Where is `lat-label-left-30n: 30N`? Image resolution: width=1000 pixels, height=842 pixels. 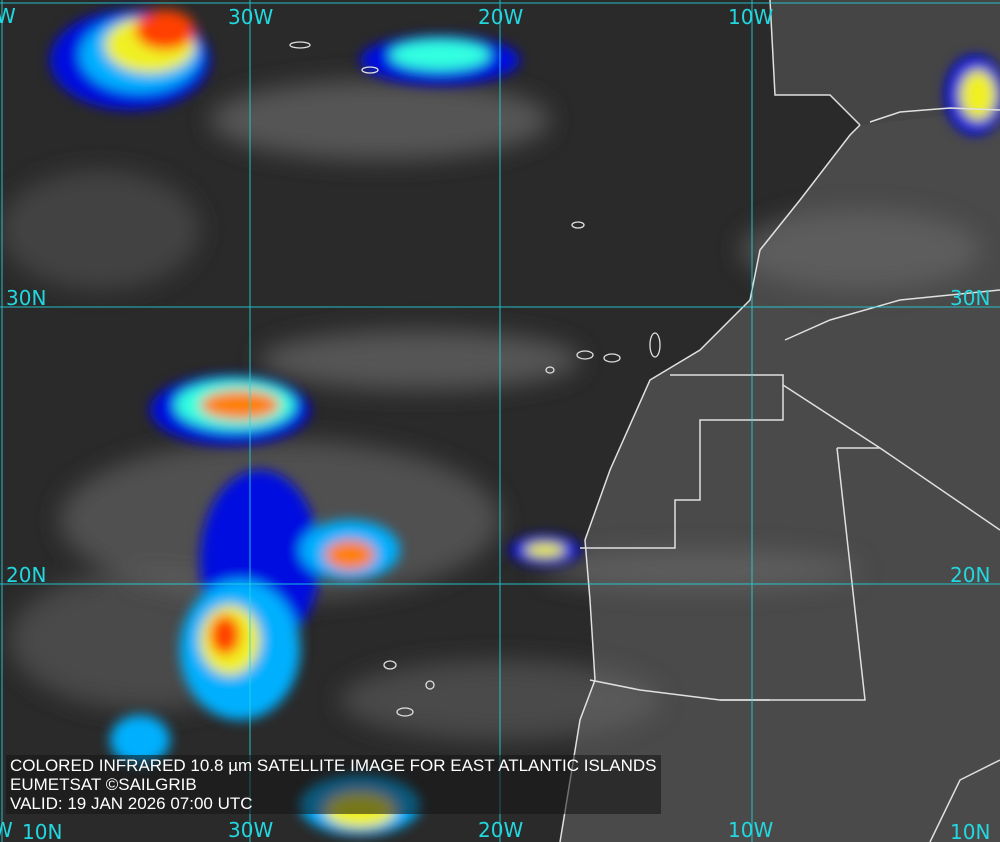
lat-label-left-30n: 30N is located at coordinates (26, 298).